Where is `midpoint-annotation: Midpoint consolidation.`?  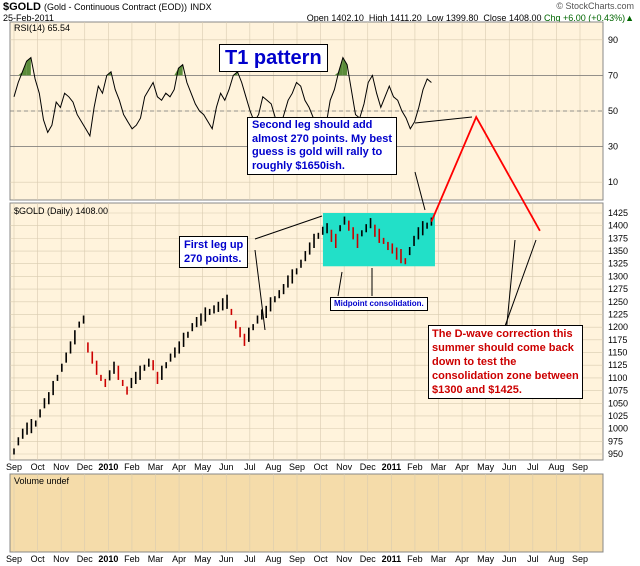
midpoint-annotation: Midpoint consolidation. is located at coordinates (379, 304).